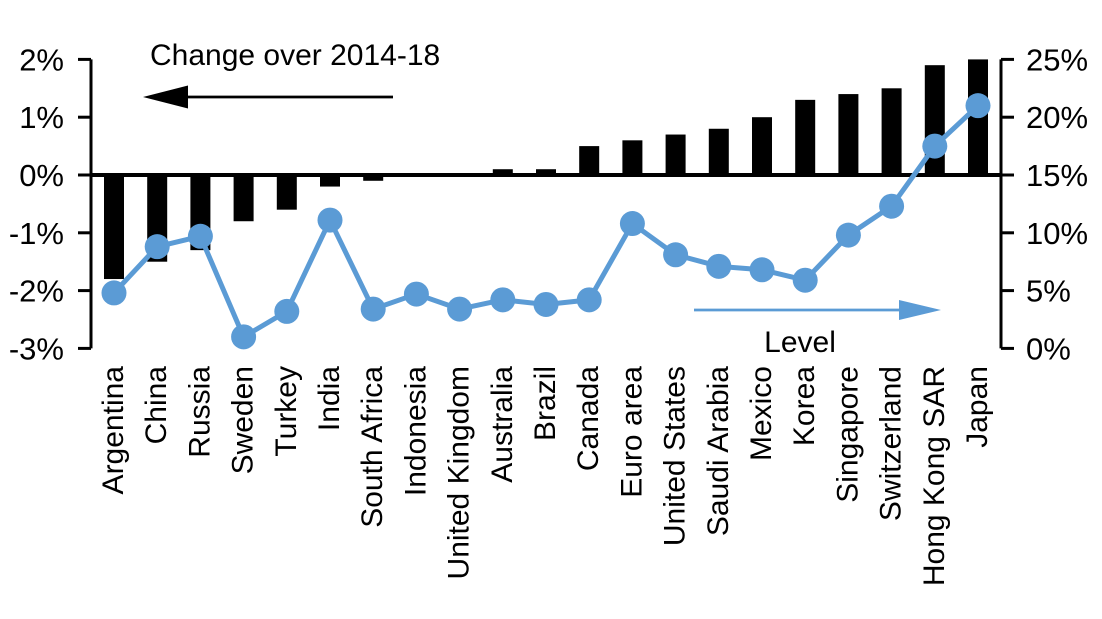 The width and height of the screenshot is (1102, 619). Describe the element at coordinates (1048, 291) in the screenshot. I see `right-axis-tick-label: 5%` at that location.